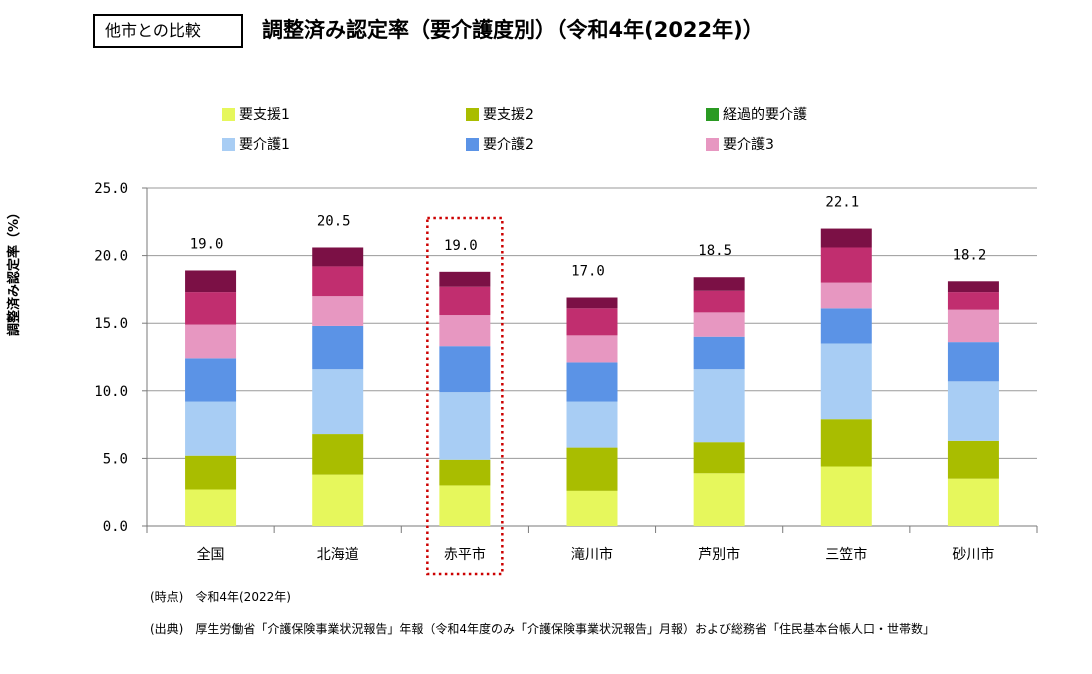  What do you see at coordinates (111, 189) in the screenshot?
I see `y-tick-label: 25.0` at bounding box center [111, 189].